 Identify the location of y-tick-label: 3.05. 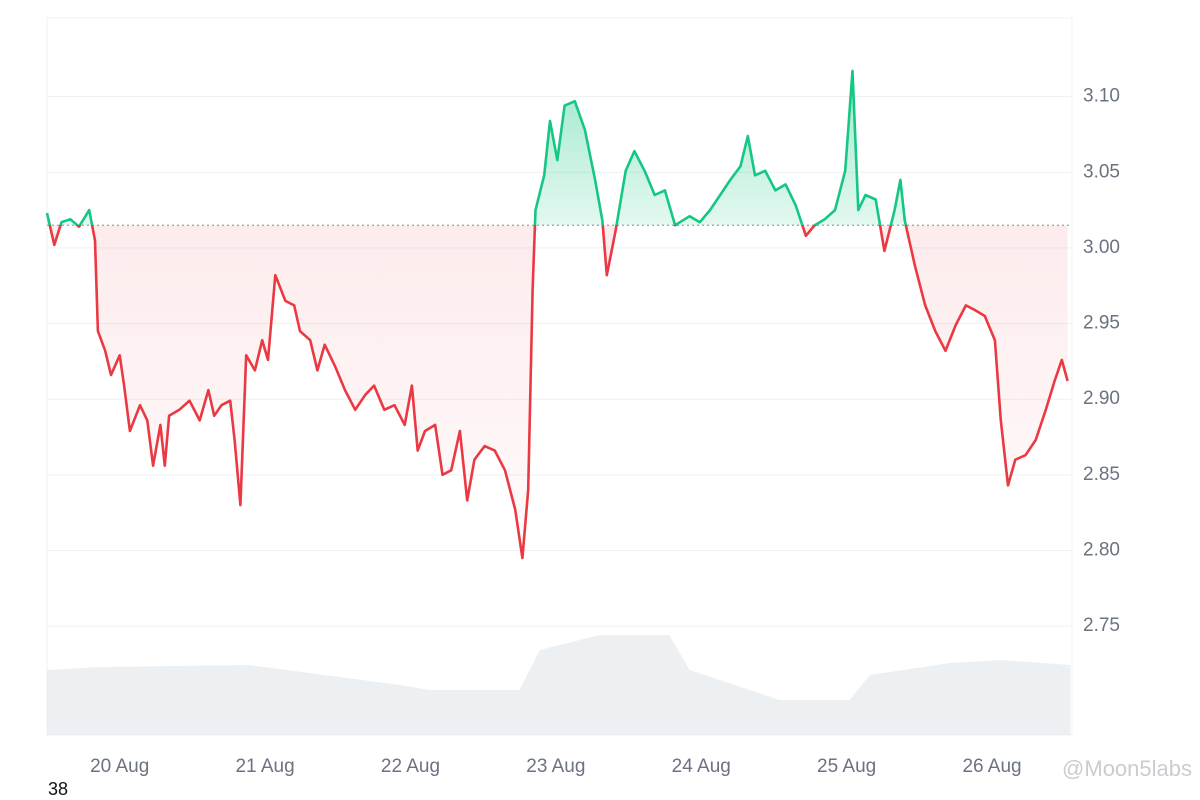
(1101, 171).